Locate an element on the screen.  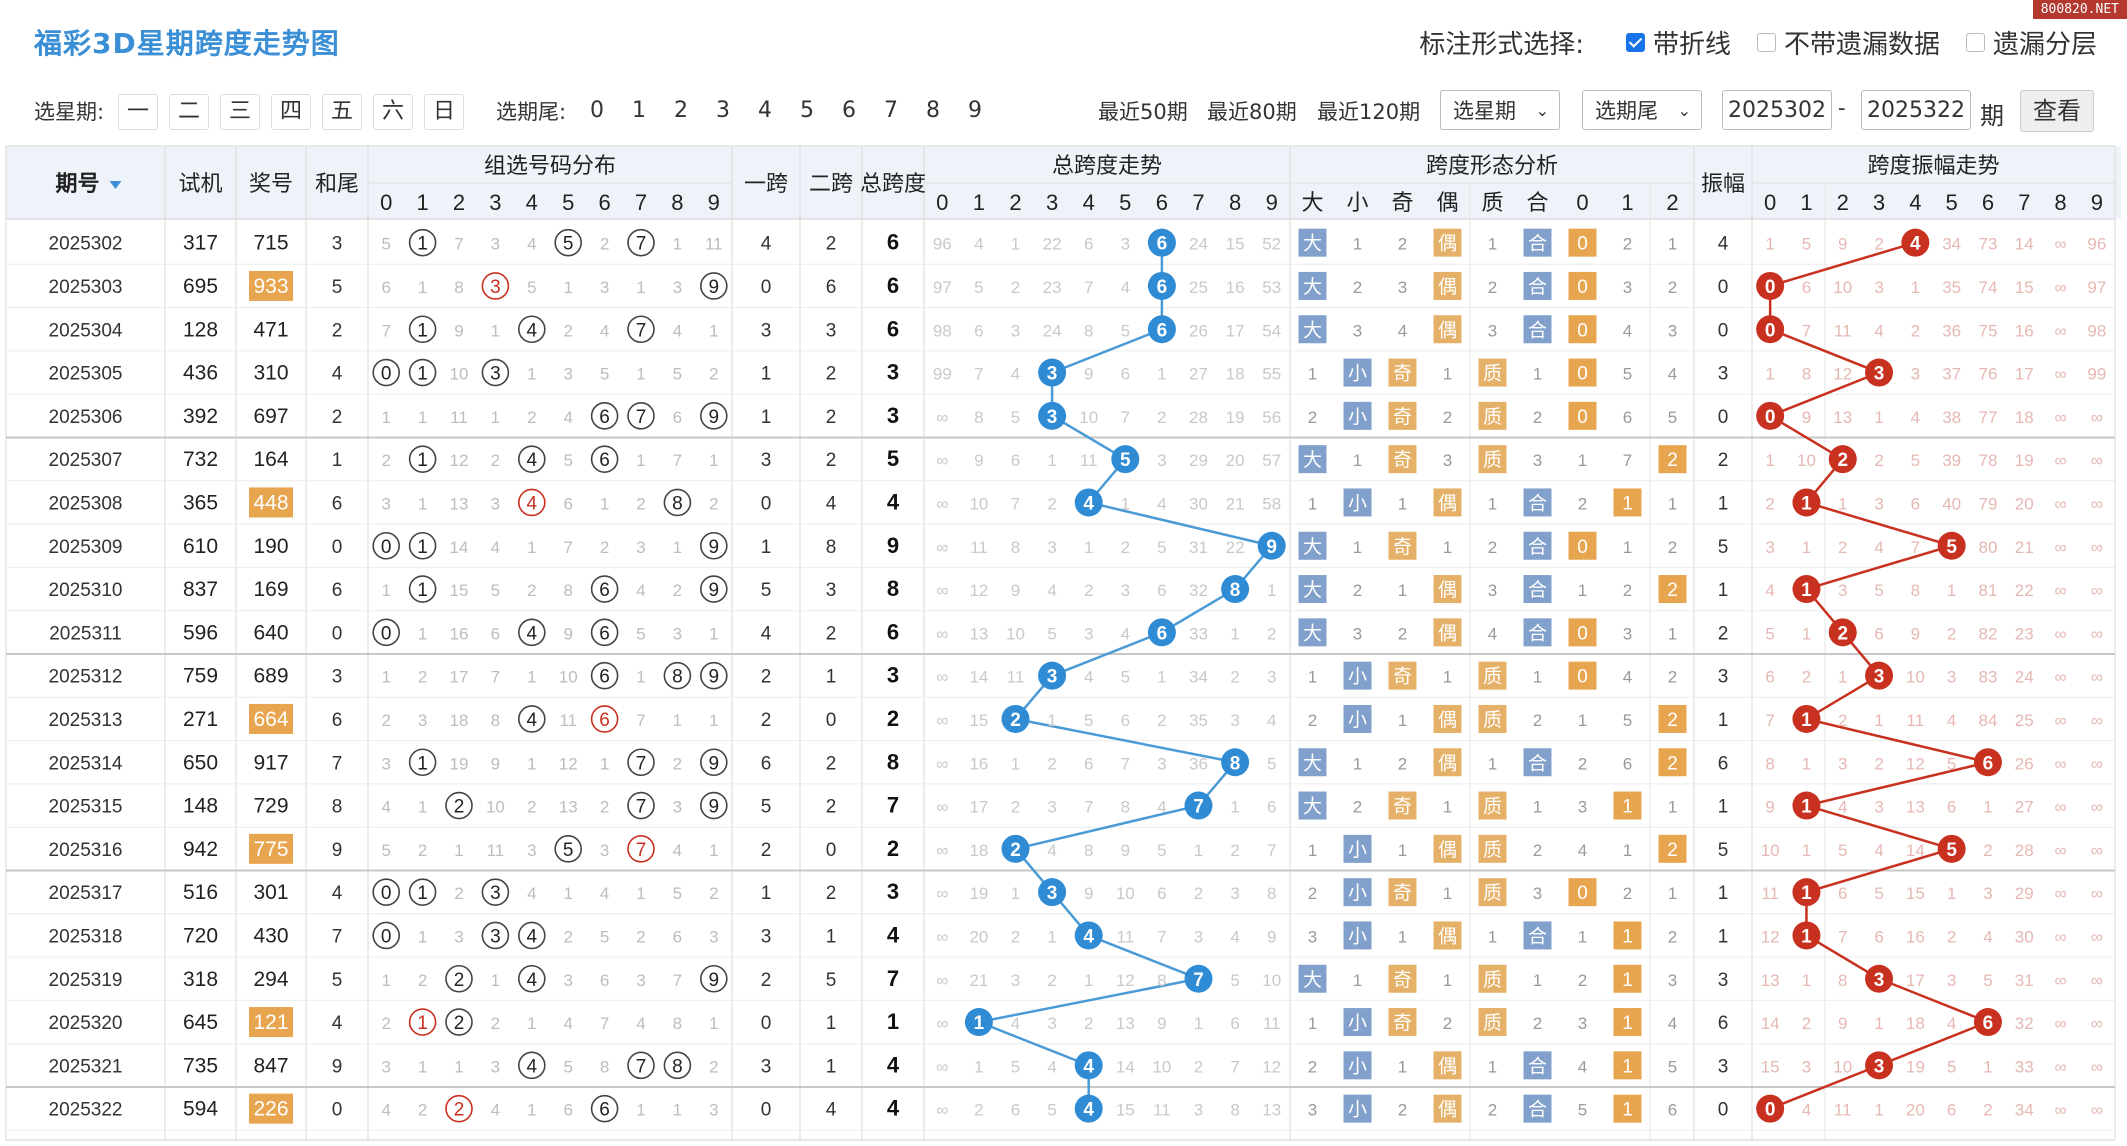
dist-omission: 3 is located at coordinates (604, 287).